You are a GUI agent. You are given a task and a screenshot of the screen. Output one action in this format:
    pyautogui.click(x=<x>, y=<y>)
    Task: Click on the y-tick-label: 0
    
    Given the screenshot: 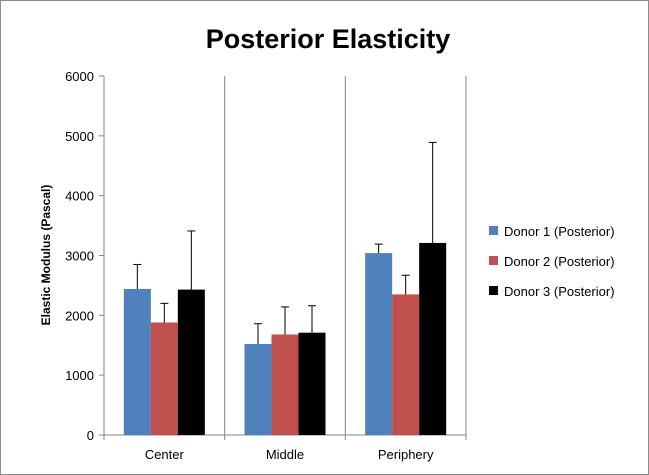 What is the action you would take?
    pyautogui.click(x=90, y=435)
    